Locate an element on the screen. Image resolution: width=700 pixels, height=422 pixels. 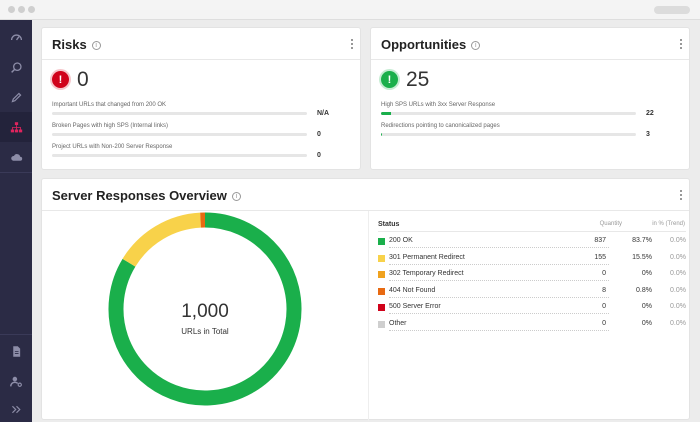
table-row: 404 Not Found 8 0.8% 0.0% is located at coordinates (532, 292).